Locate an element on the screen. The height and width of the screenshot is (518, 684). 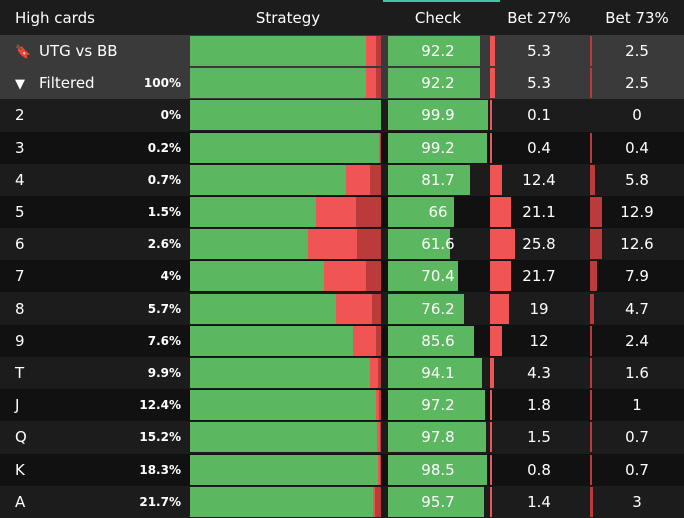
row-label: 9 is located at coordinates (20, 340).